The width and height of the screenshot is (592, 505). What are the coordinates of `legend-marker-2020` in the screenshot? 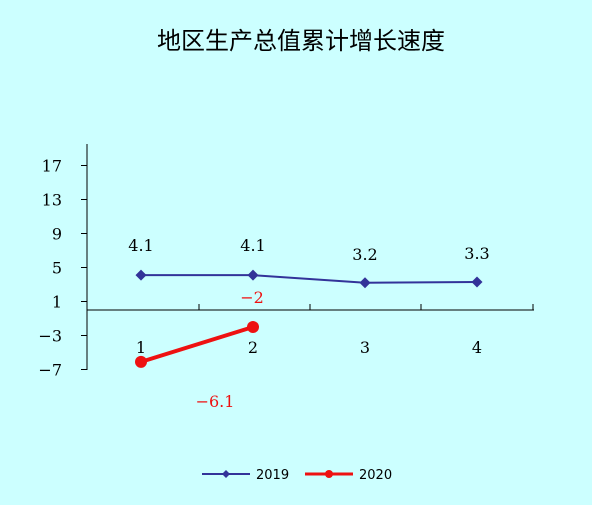 It's located at (329, 474).